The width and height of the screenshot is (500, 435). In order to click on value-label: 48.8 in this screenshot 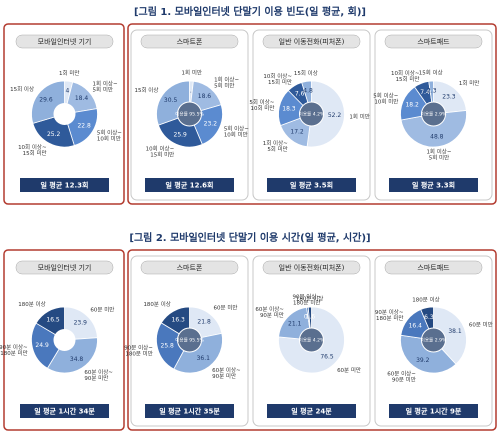, I will do `click(437, 136)`.